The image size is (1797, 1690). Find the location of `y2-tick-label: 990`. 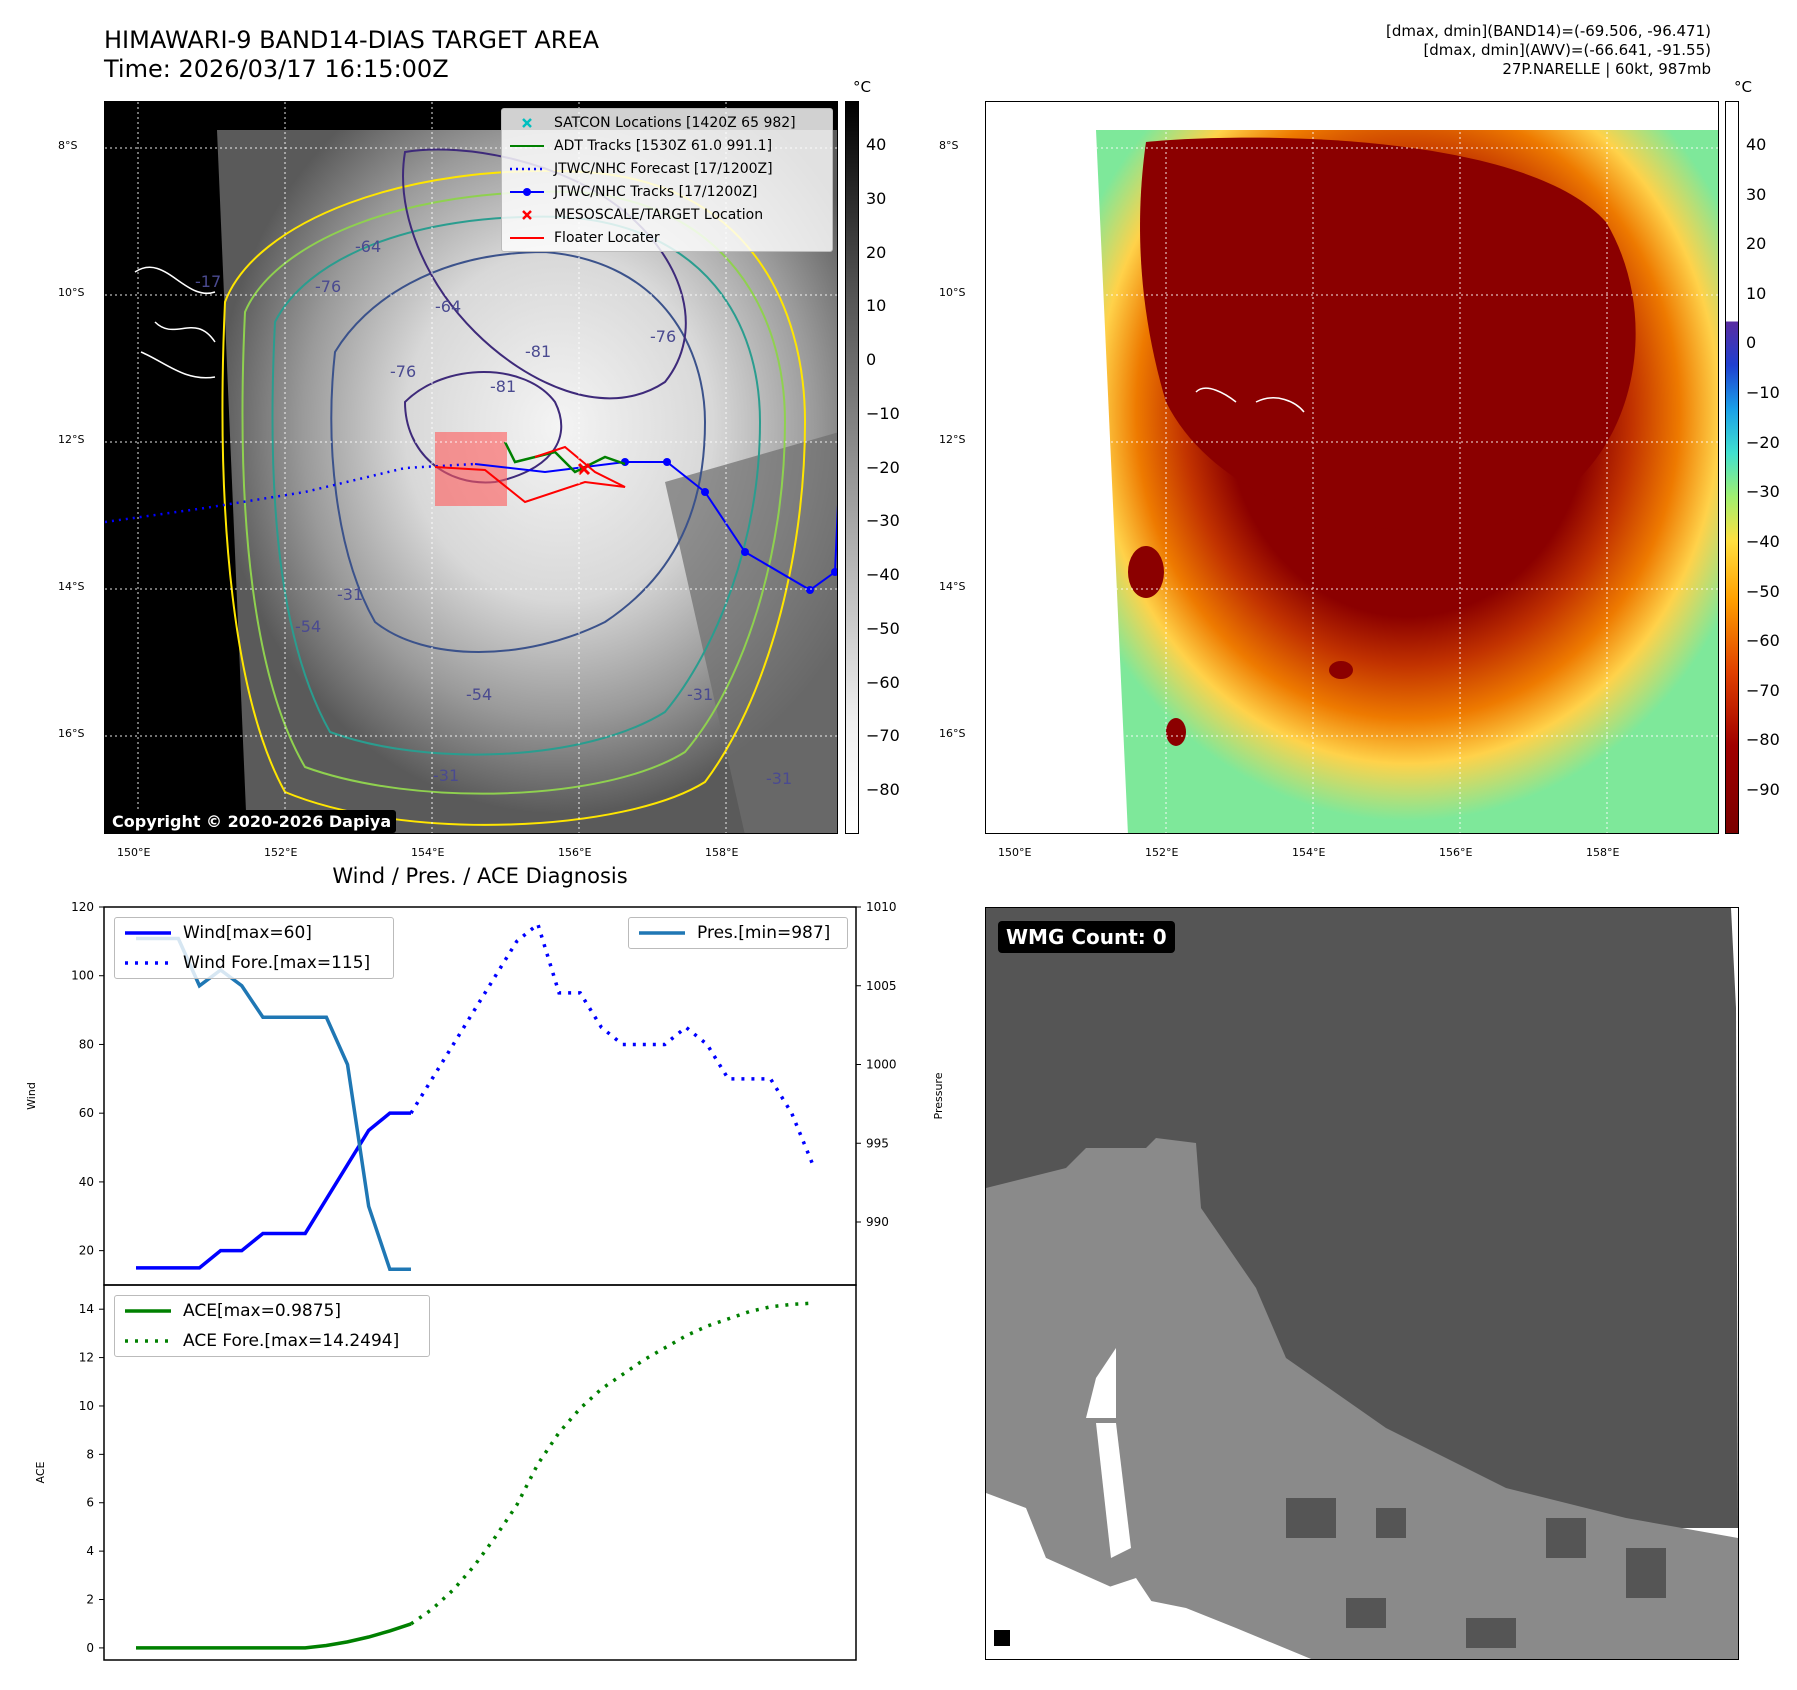

y2-tick-label: 990 is located at coordinates (877, 1222).